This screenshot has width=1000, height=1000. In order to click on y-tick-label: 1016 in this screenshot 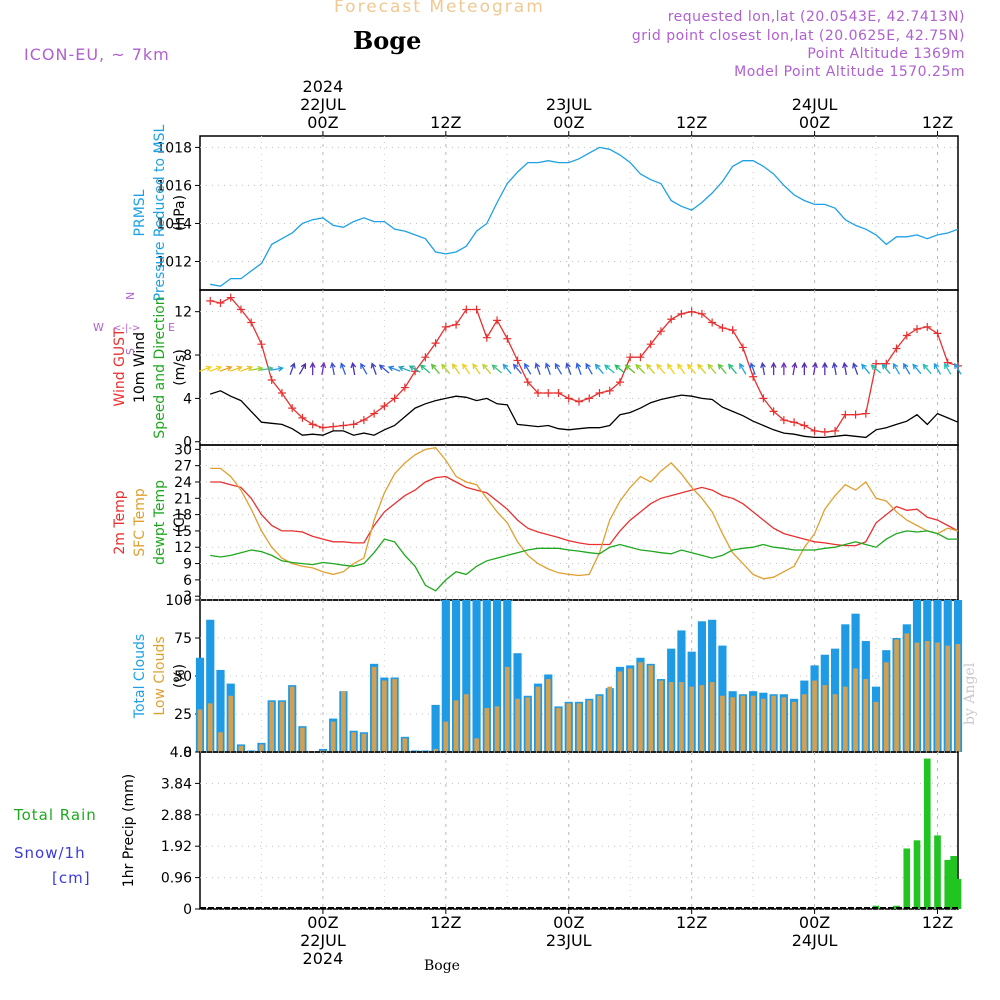, I will do `click(174, 186)`.